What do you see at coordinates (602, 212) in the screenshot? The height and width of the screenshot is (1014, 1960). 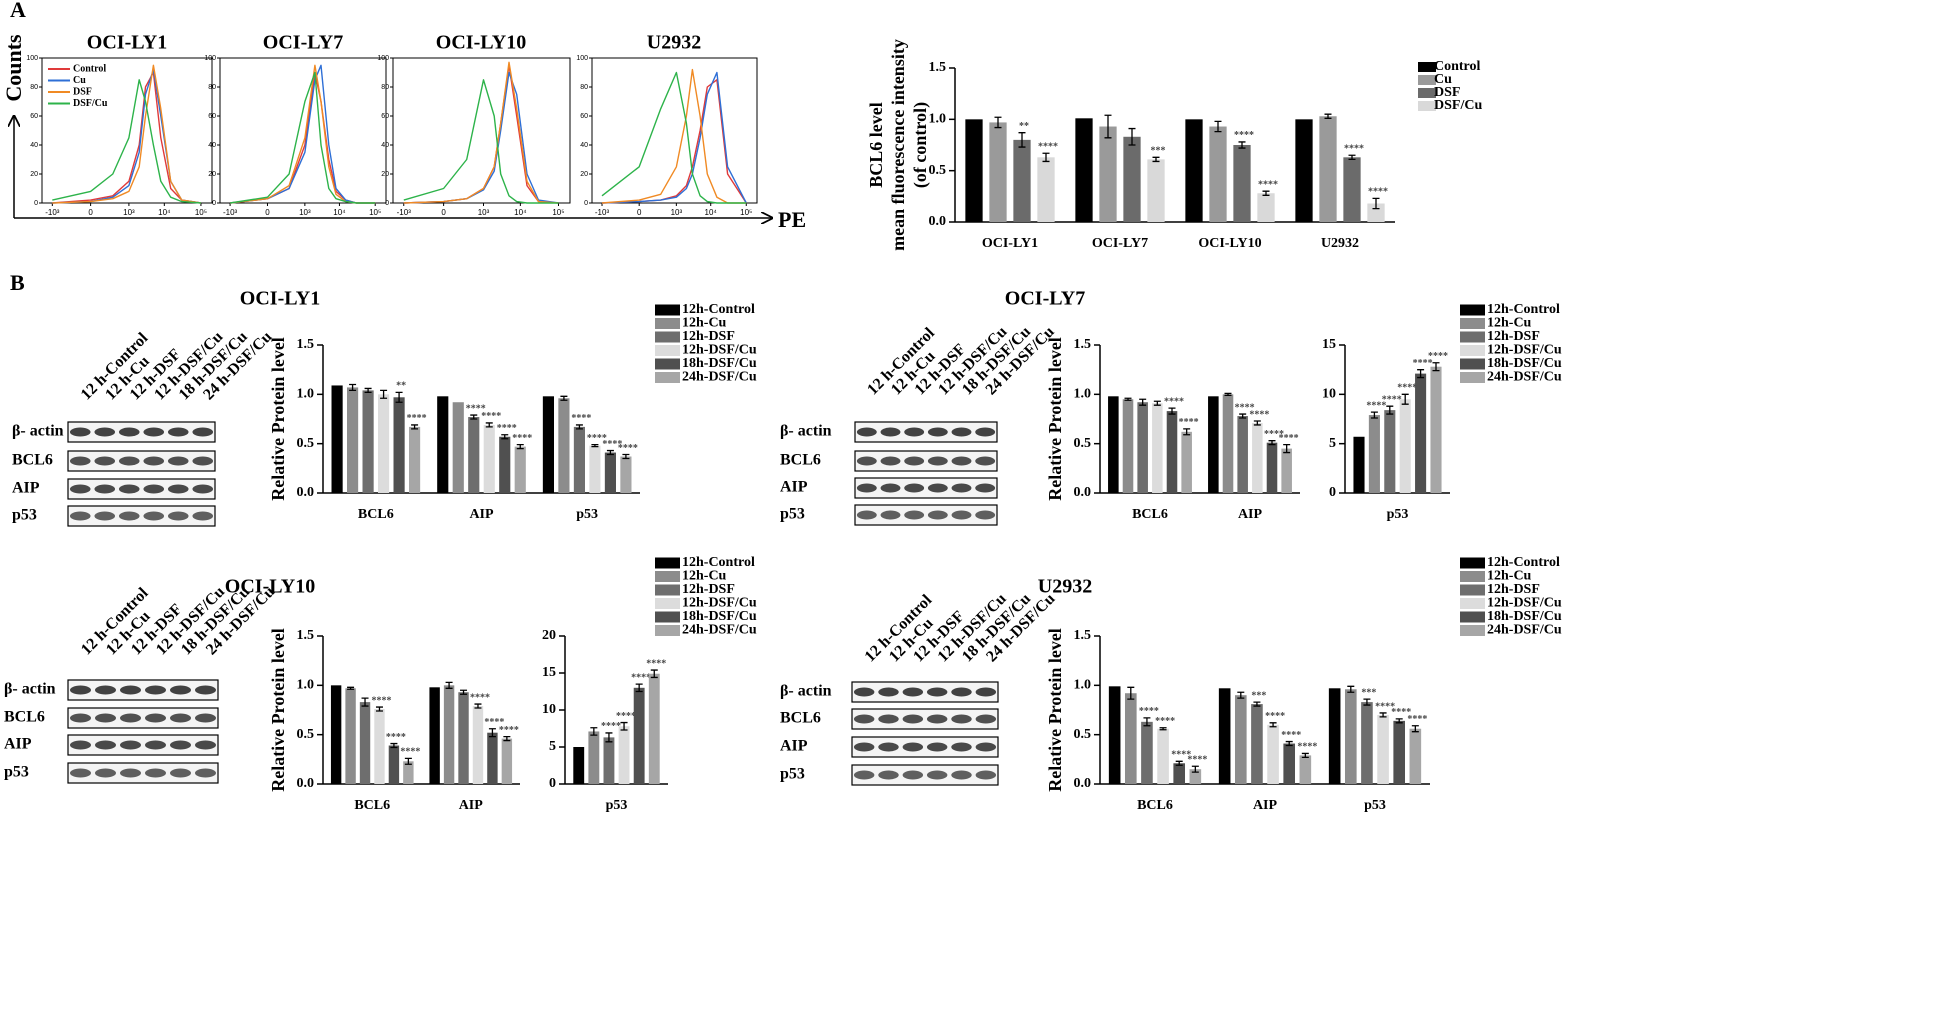 I see `x-tick-label: -10³` at bounding box center [602, 212].